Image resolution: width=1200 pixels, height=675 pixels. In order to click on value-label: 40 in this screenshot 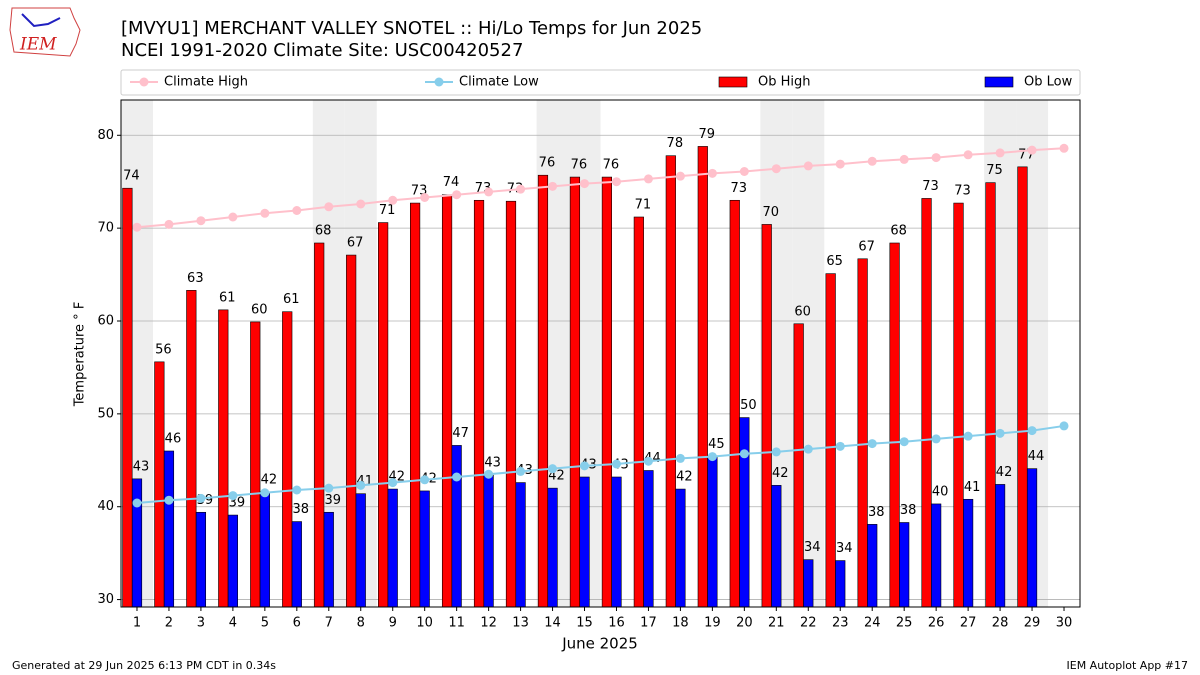, I will do `click(940, 491)`.